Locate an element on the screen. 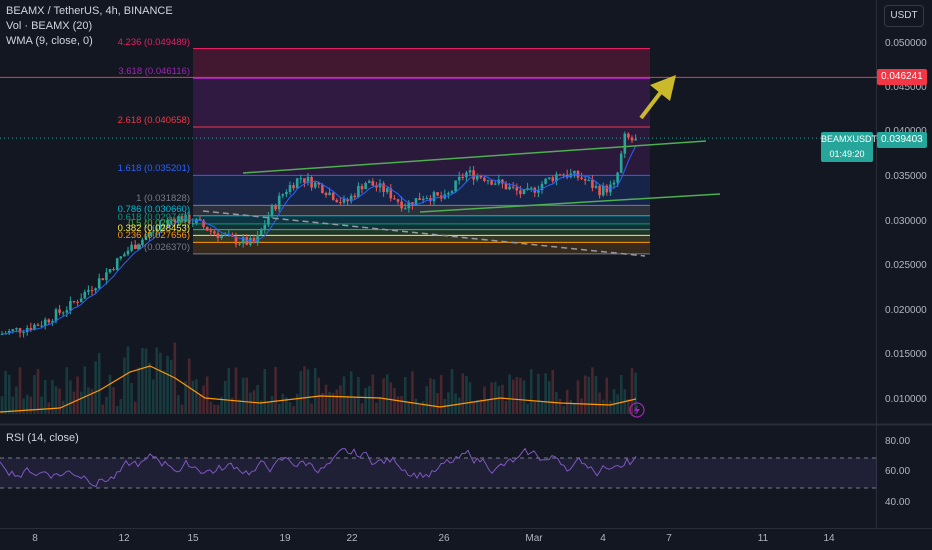  fib-level-label: 0.618 (0.029743) is located at coordinates (153, 217).